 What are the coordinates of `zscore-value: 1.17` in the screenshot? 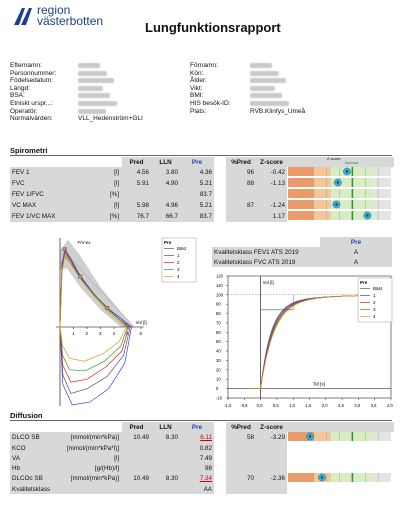 It's located at (271, 216).